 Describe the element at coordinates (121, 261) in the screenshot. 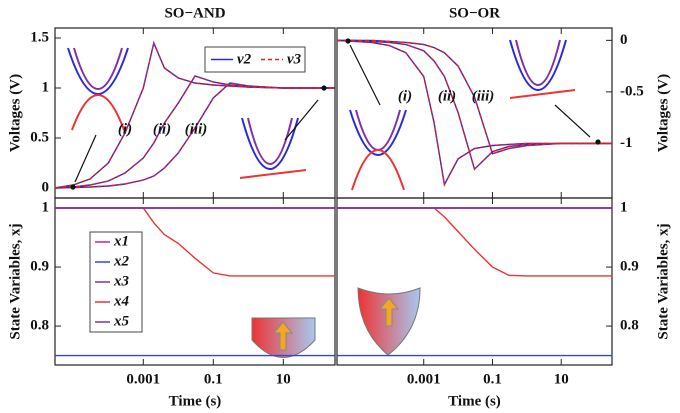

I see `legend-label: x2` at that location.